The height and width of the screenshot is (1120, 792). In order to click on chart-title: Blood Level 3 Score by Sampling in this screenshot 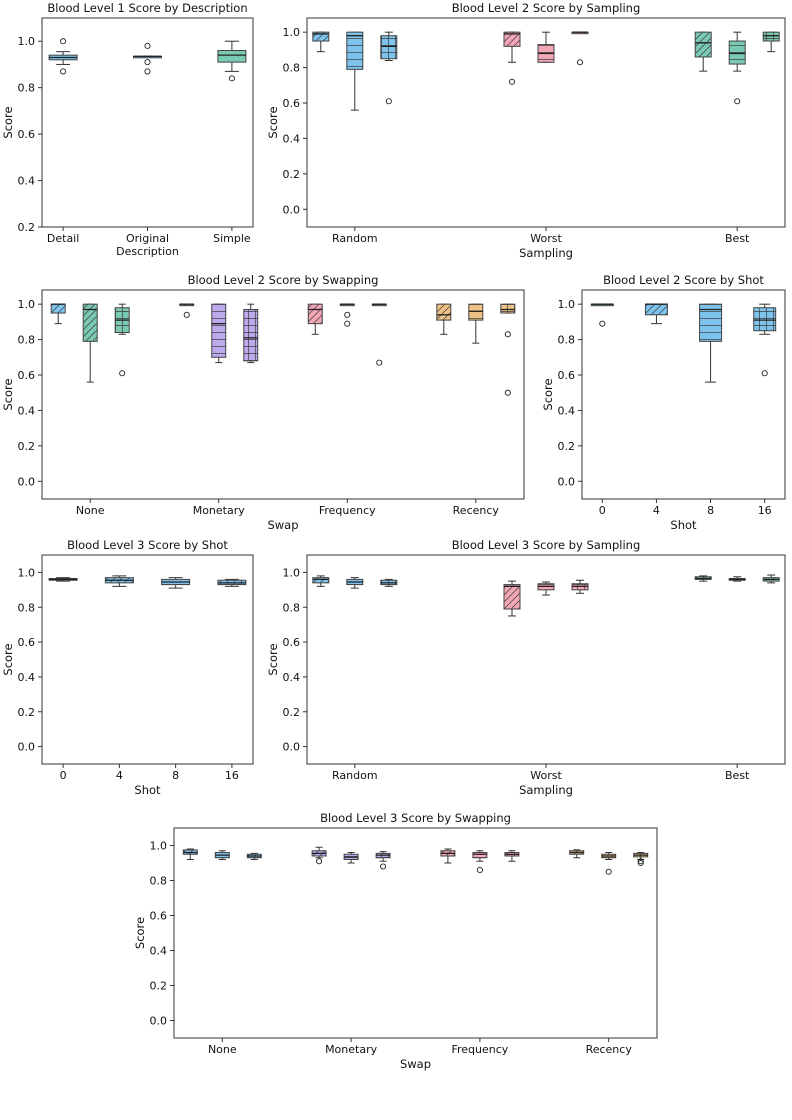, I will do `click(546, 545)`.